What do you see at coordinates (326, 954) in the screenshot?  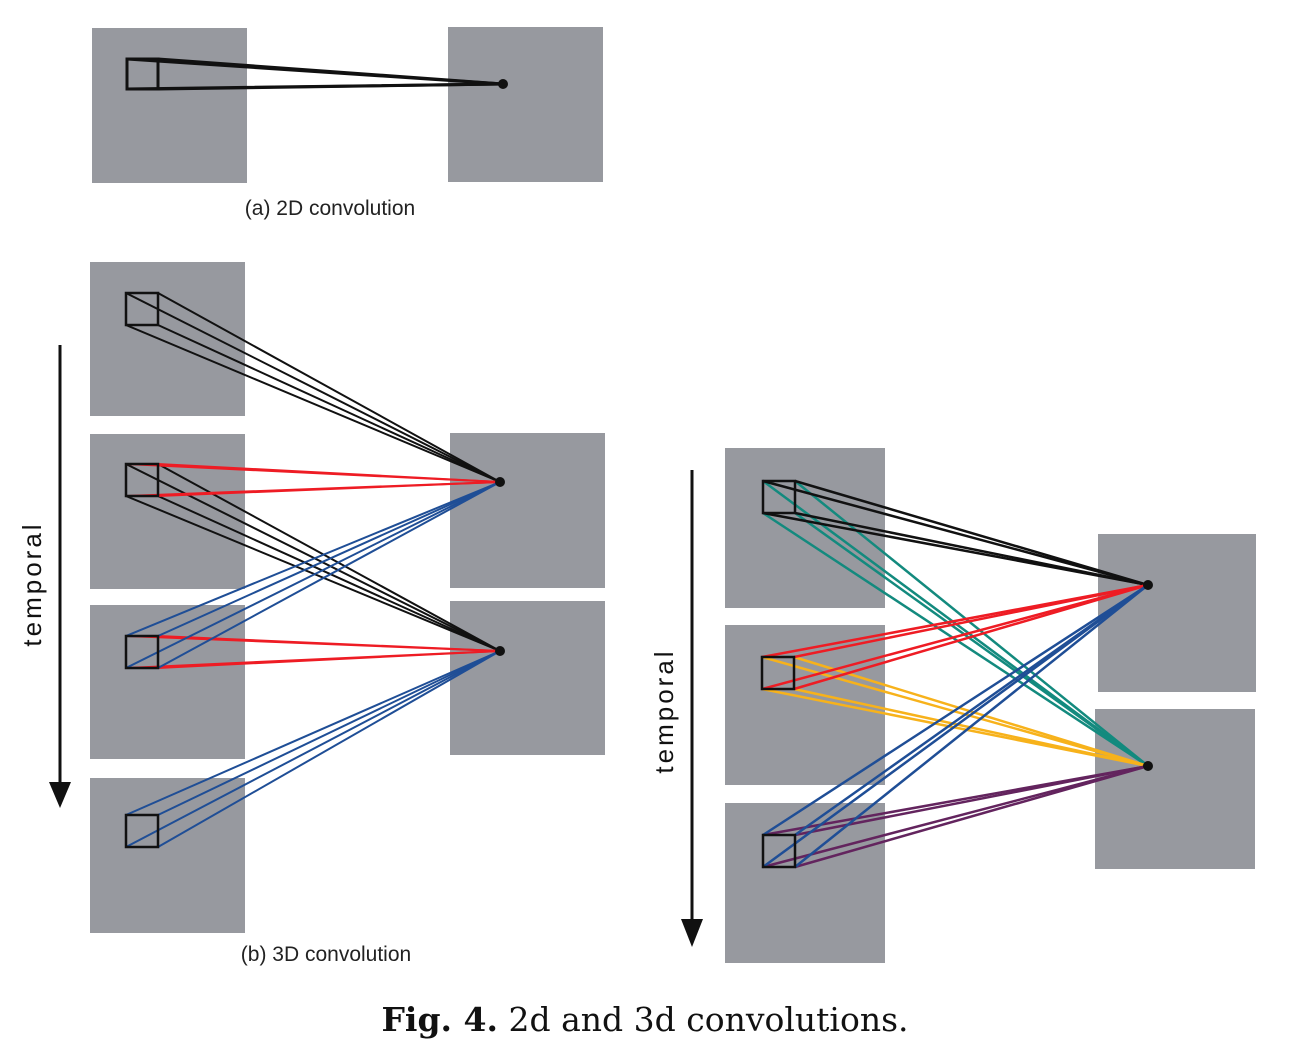 I see `panel-b-label: (b) 3D convolution` at bounding box center [326, 954].